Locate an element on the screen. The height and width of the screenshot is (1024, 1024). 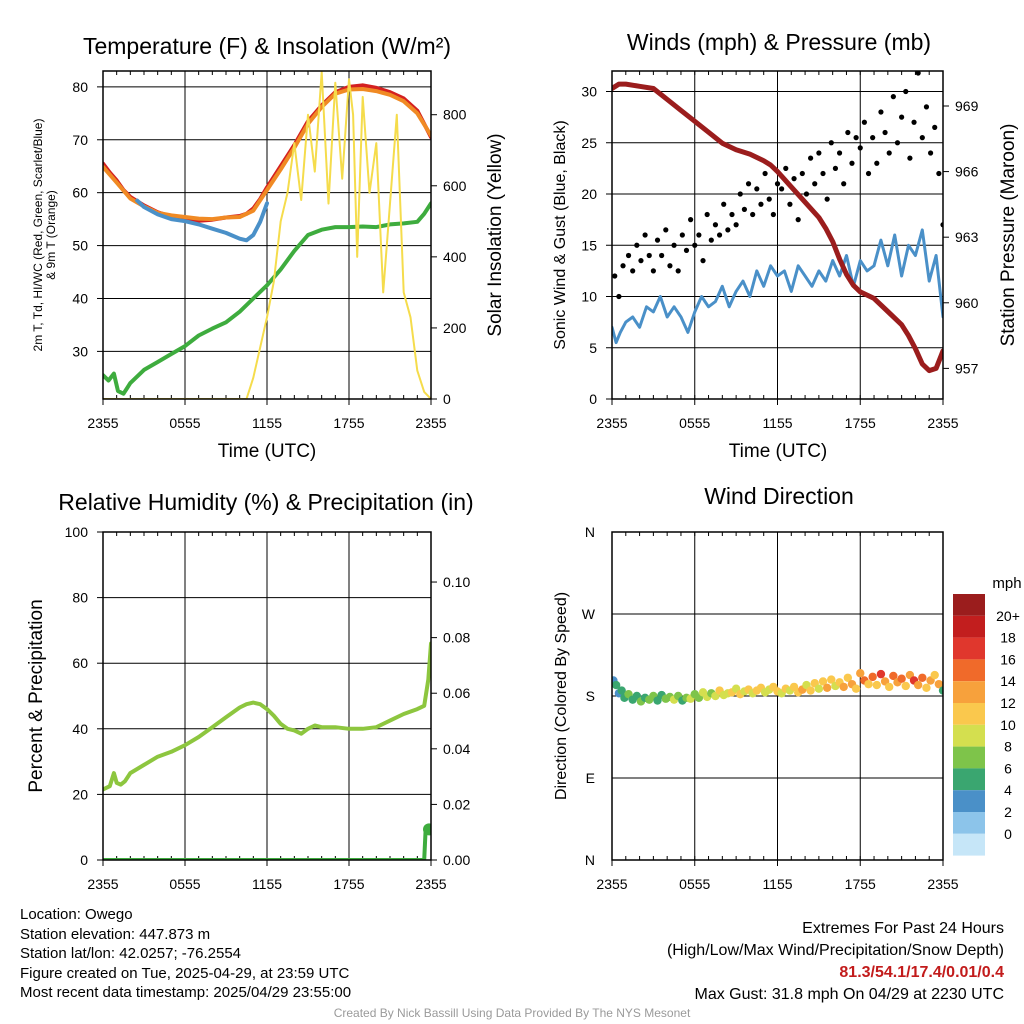
colorbar-label: 6 is located at coordinates (1008, 768).